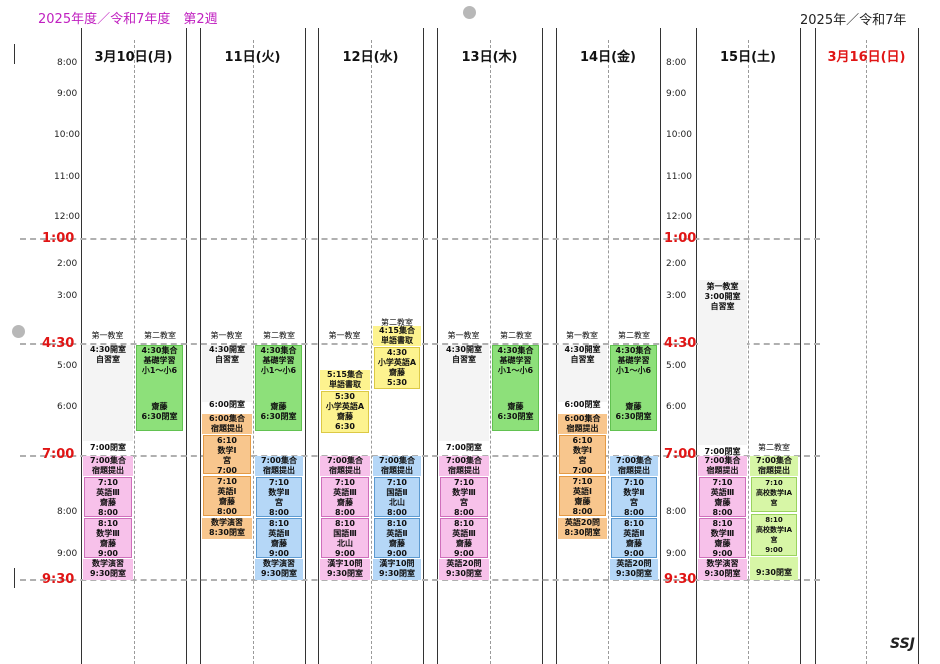  I want to click on day-header-sat: 15日(土), so click(748, 57).